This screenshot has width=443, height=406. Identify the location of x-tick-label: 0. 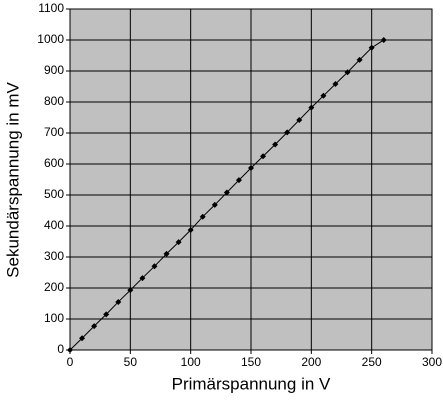
(70, 362).